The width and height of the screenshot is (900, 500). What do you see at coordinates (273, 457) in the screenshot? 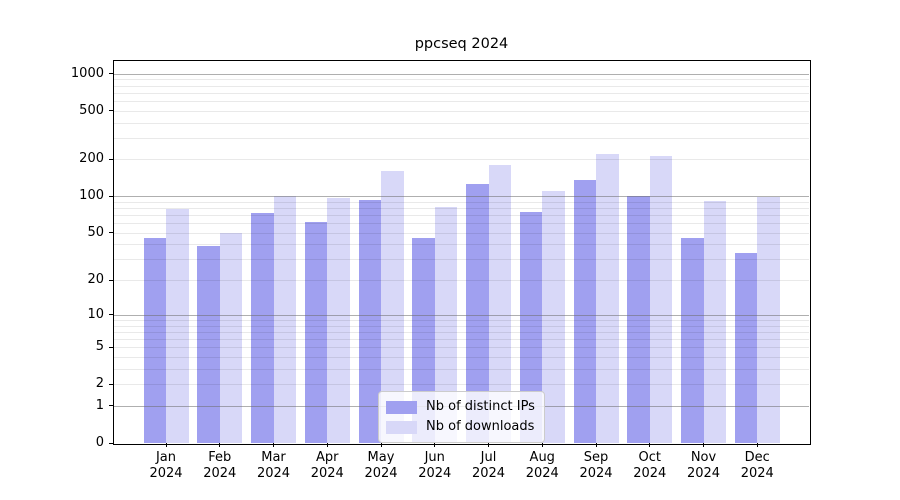
I see `x-tick-month: Mar` at bounding box center [273, 457].